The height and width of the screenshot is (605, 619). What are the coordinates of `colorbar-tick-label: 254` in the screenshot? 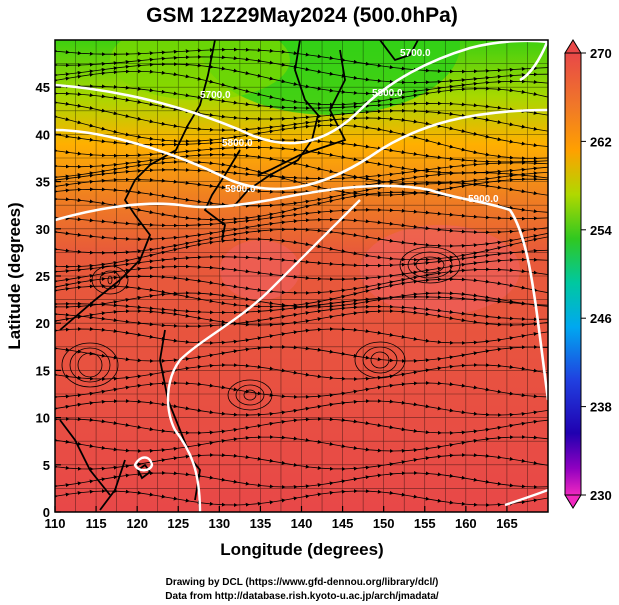 It's located at (601, 230).